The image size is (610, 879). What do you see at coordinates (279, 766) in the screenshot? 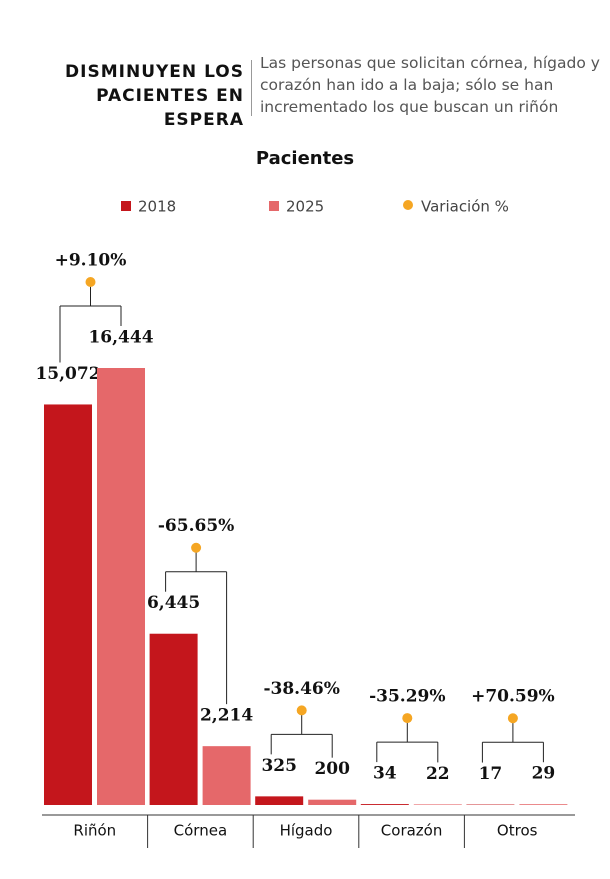
I see `value-label: 325` at bounding box center [279, 766].